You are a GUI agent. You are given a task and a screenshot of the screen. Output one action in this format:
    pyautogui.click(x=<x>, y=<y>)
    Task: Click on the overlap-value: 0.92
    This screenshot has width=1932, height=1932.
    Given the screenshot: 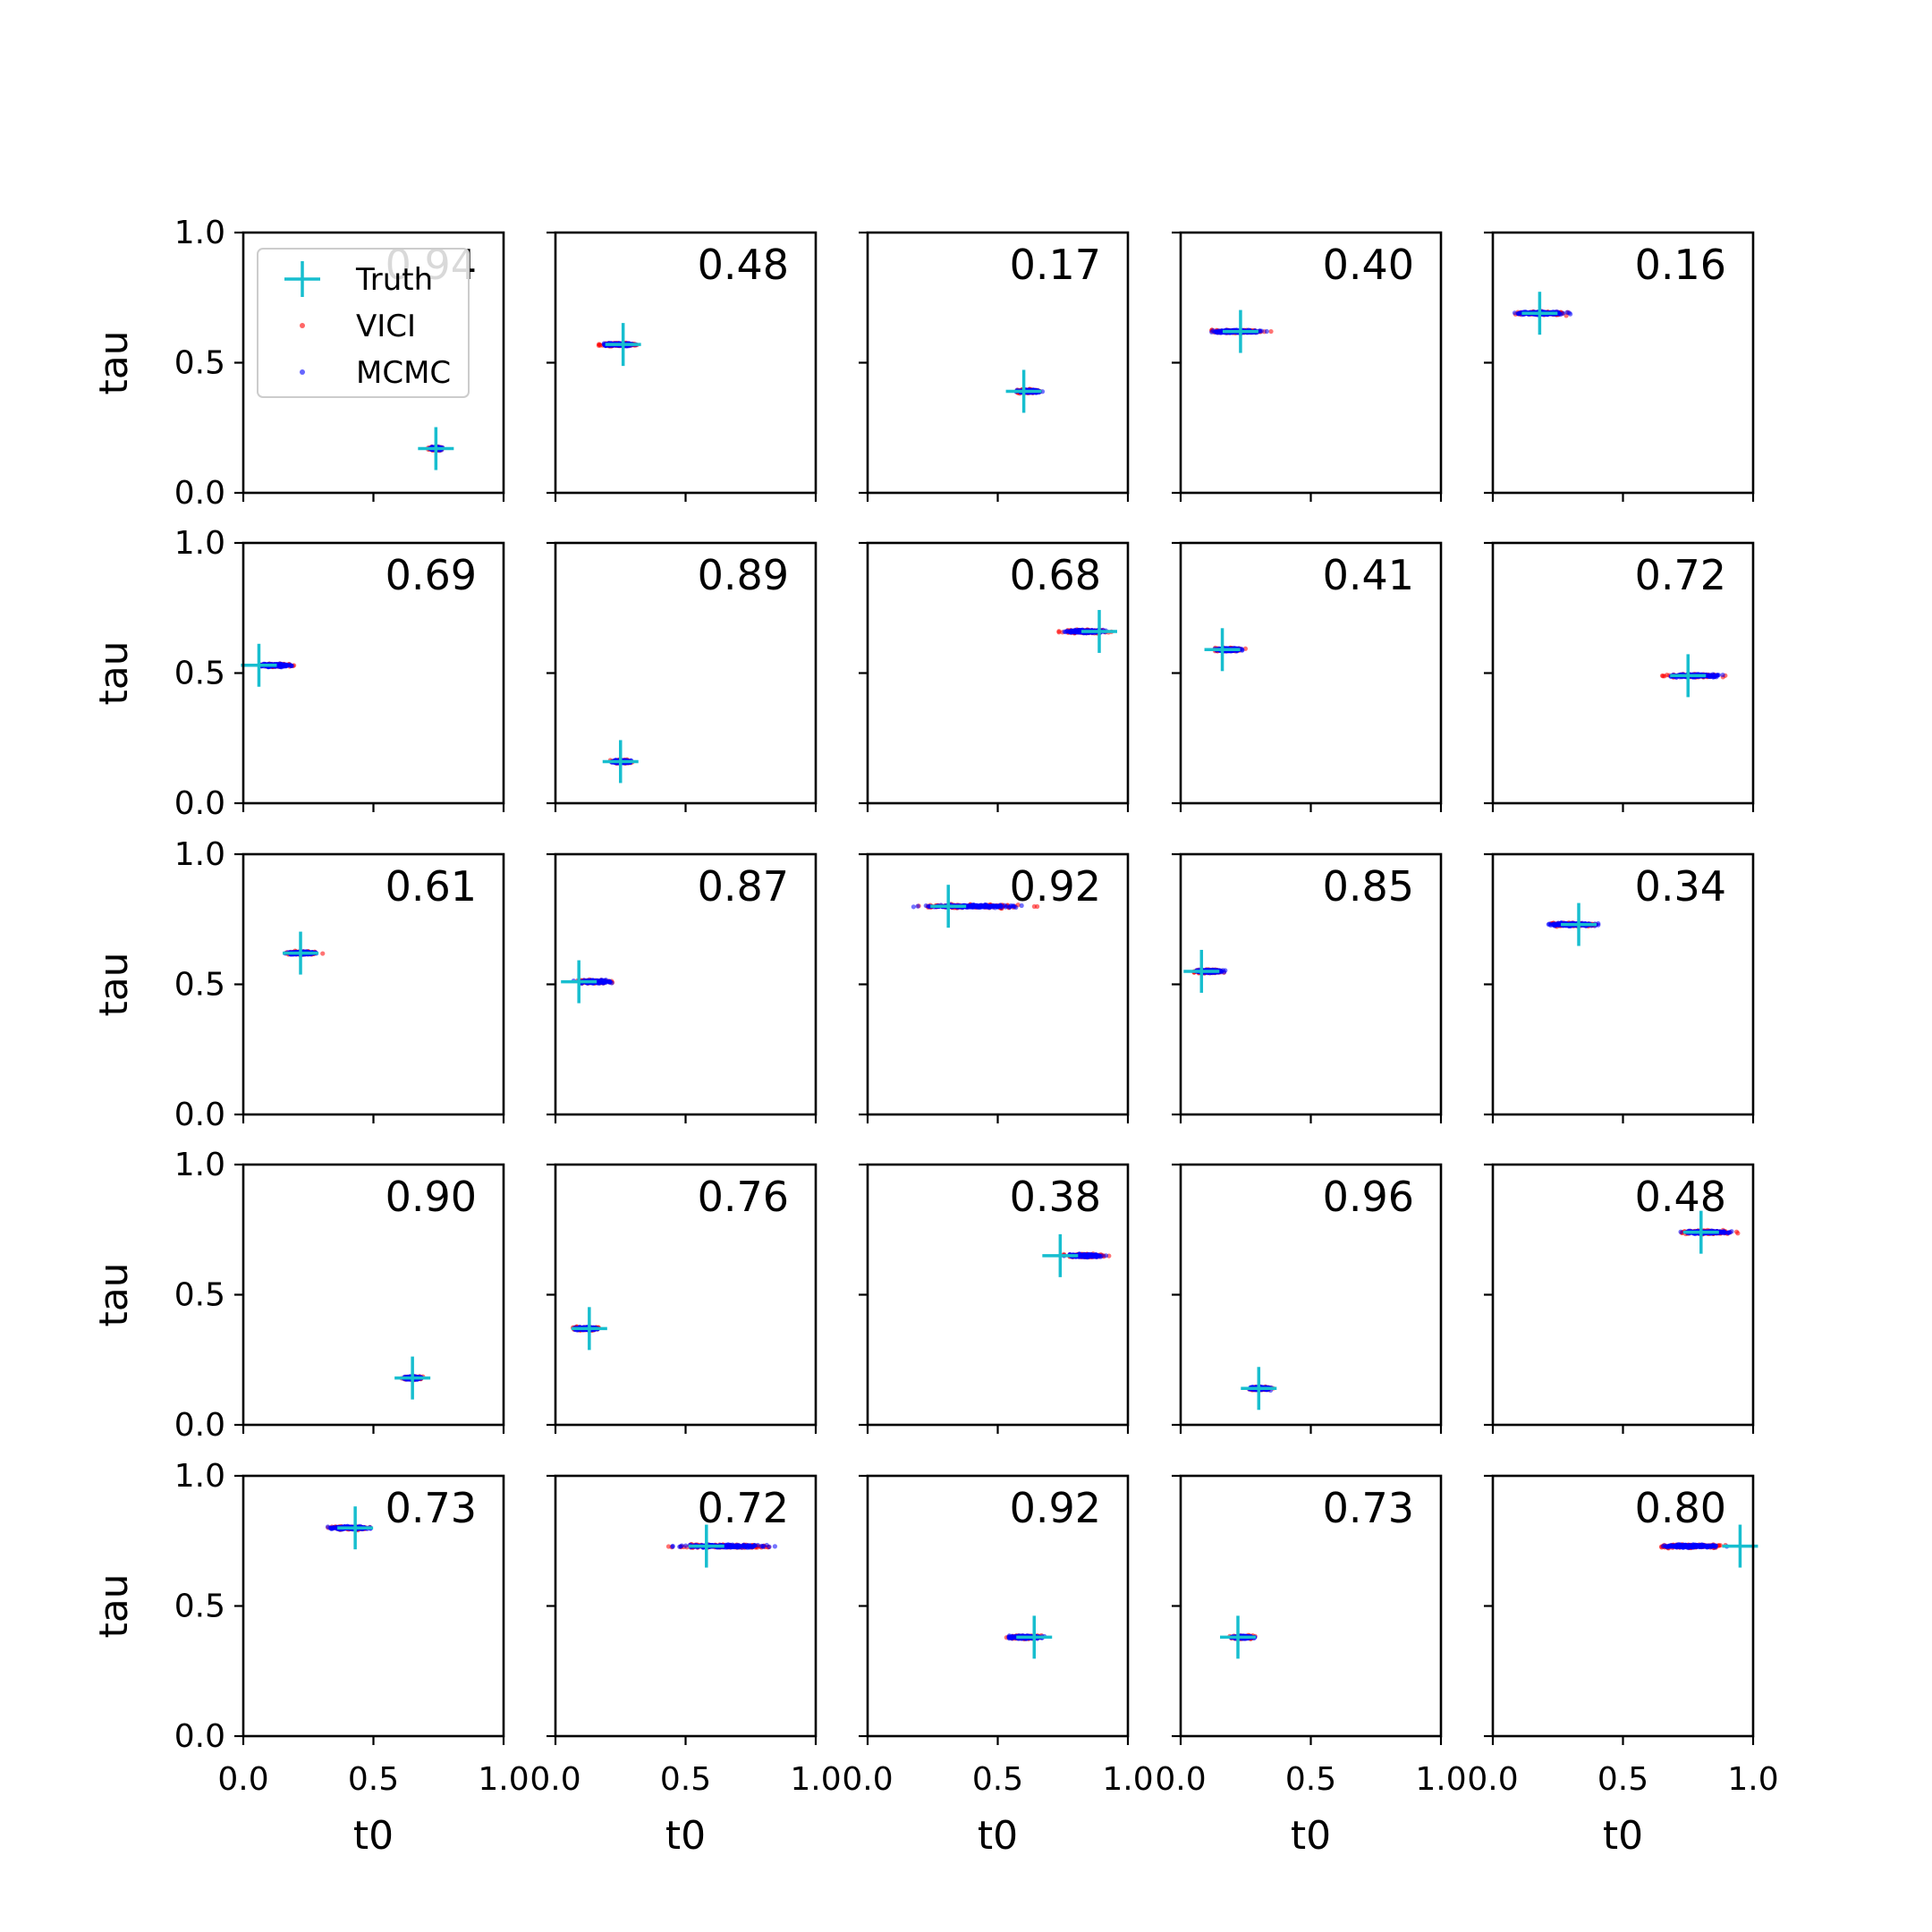 What is the action you would take?
    pyautogui.click(x=1055, y=886)
    